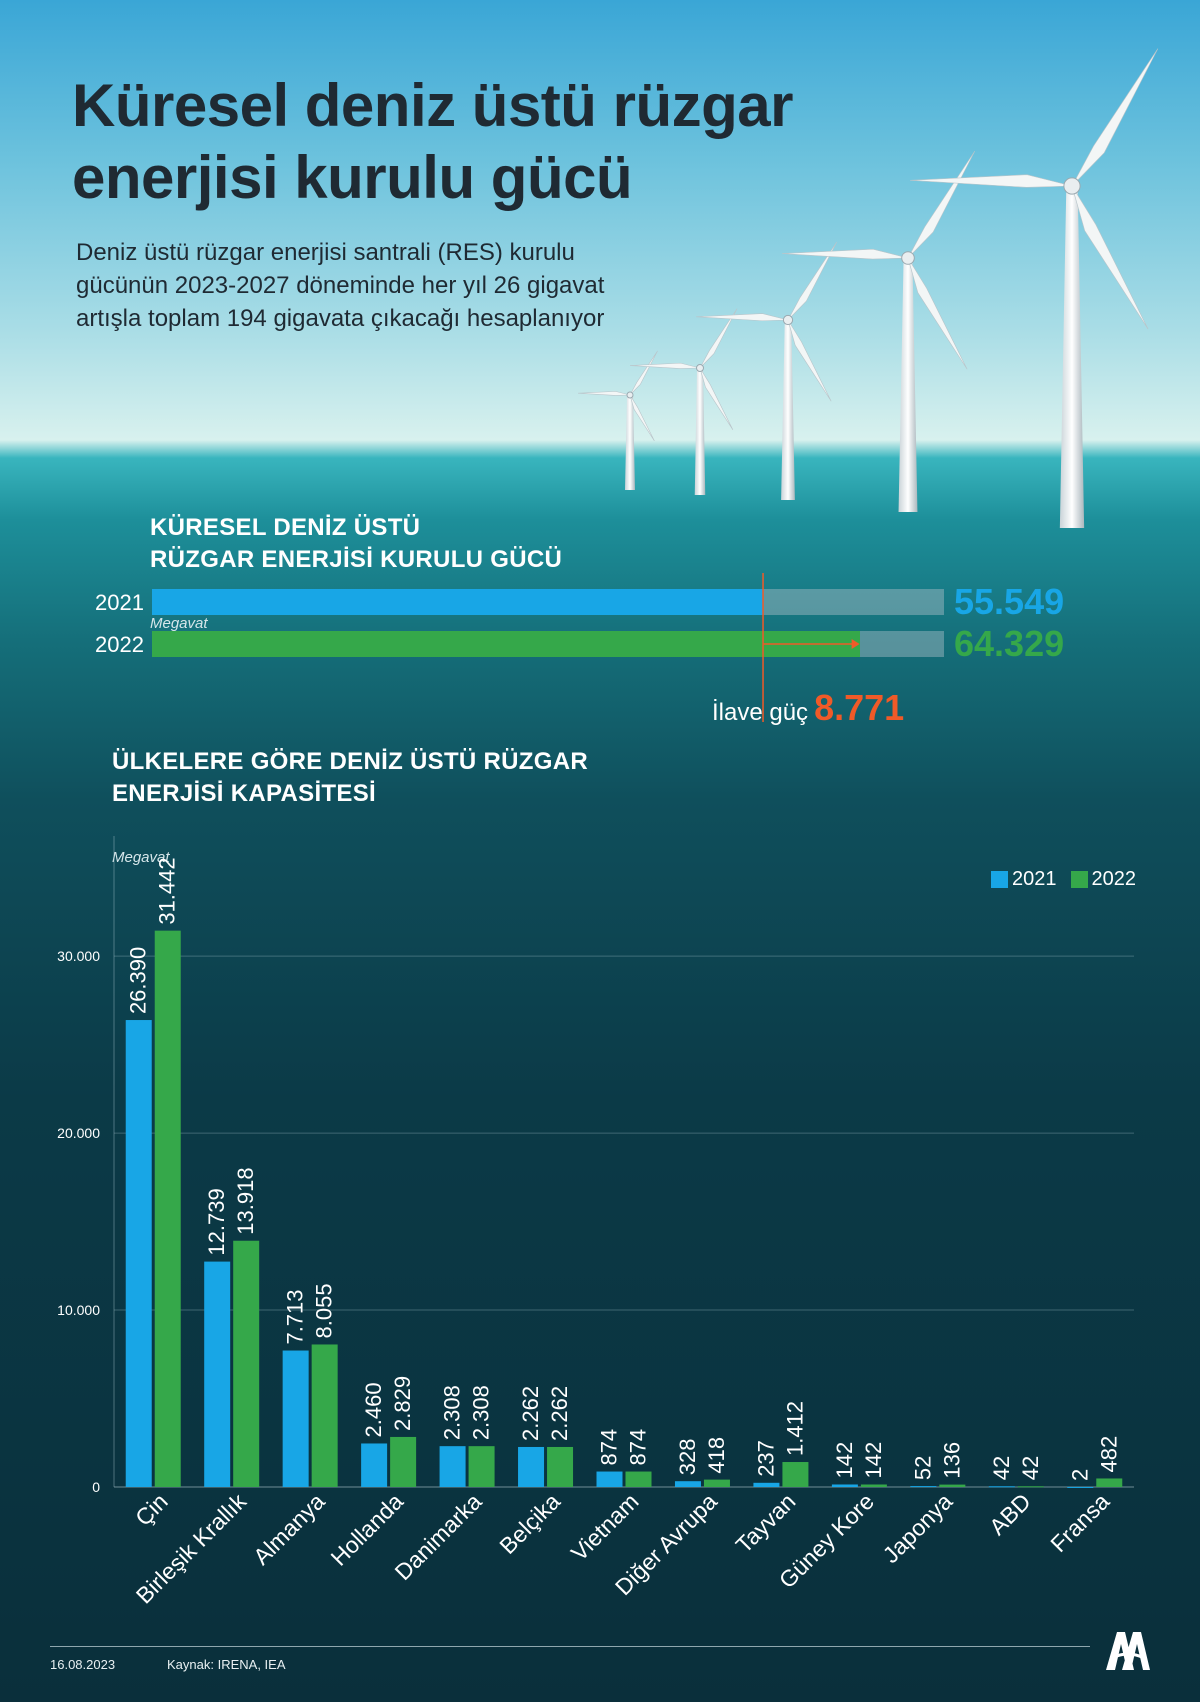 This screenshot has width=1200, height=1702. What do you see at coordinates (78, 1133) in the screenshot?
I see `y-tick-label: 20.000` at bounding box center [78, 1133].